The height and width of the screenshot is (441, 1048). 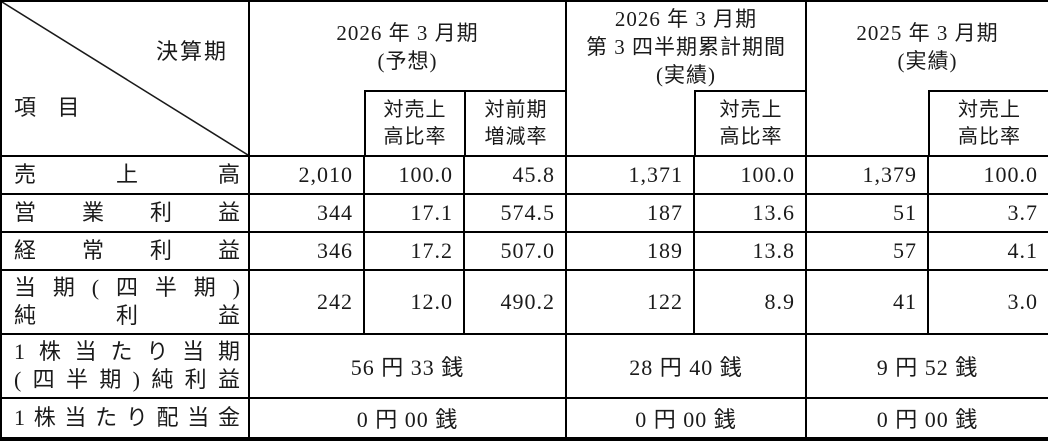 What do you see at coordinates (191, 51) in the screenshot?
I see `corner-label-fiscal-period: 決算期` at bounding box center [191, 51].